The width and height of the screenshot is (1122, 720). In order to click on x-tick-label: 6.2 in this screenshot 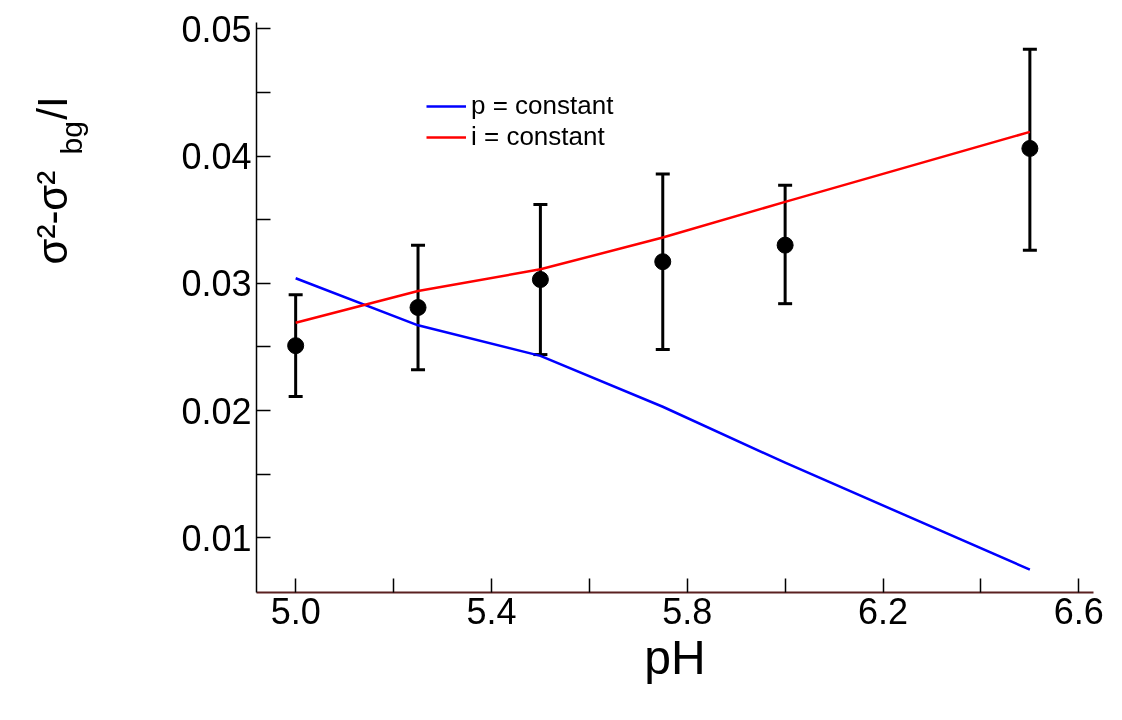, I will do `click(883, 611)`.